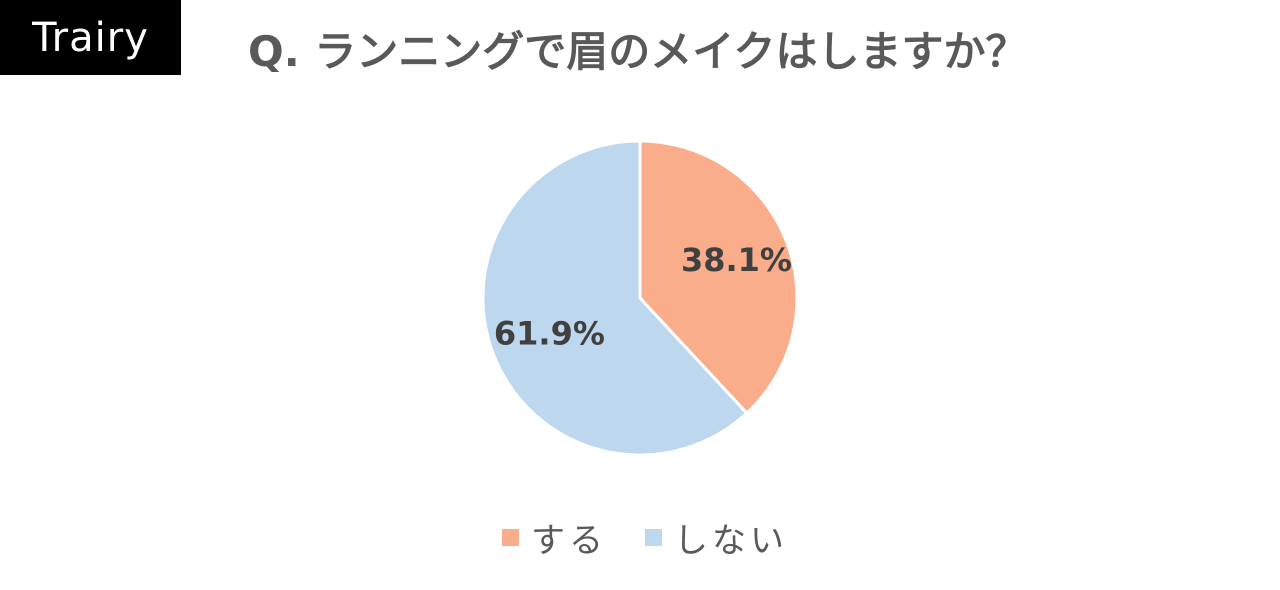  Describe the element at coordinates (640, 537) in the screenshot. I see `legend: する しない` at that location.